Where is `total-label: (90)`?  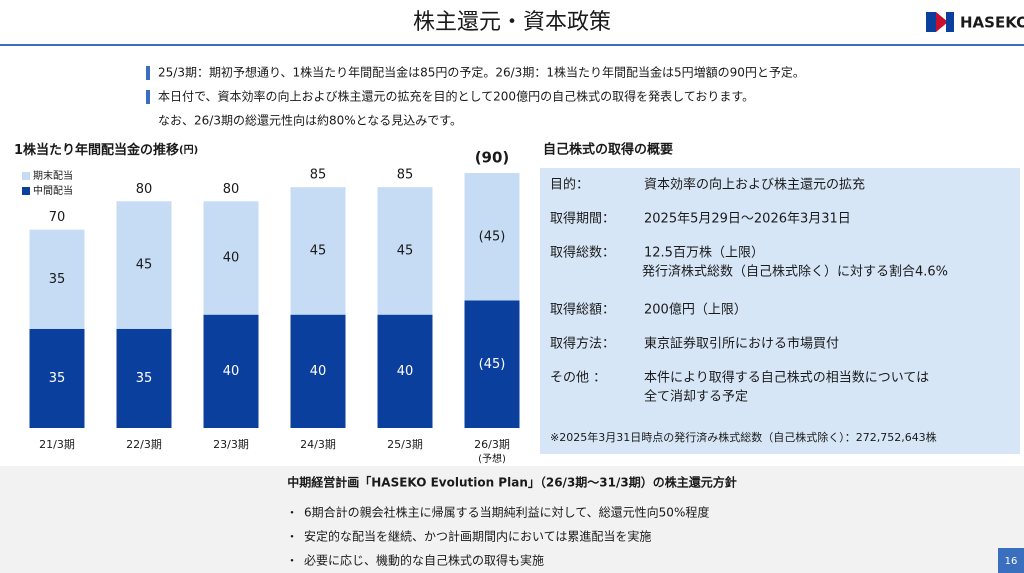
total-label: (90) is located at coordinates (492, 158).